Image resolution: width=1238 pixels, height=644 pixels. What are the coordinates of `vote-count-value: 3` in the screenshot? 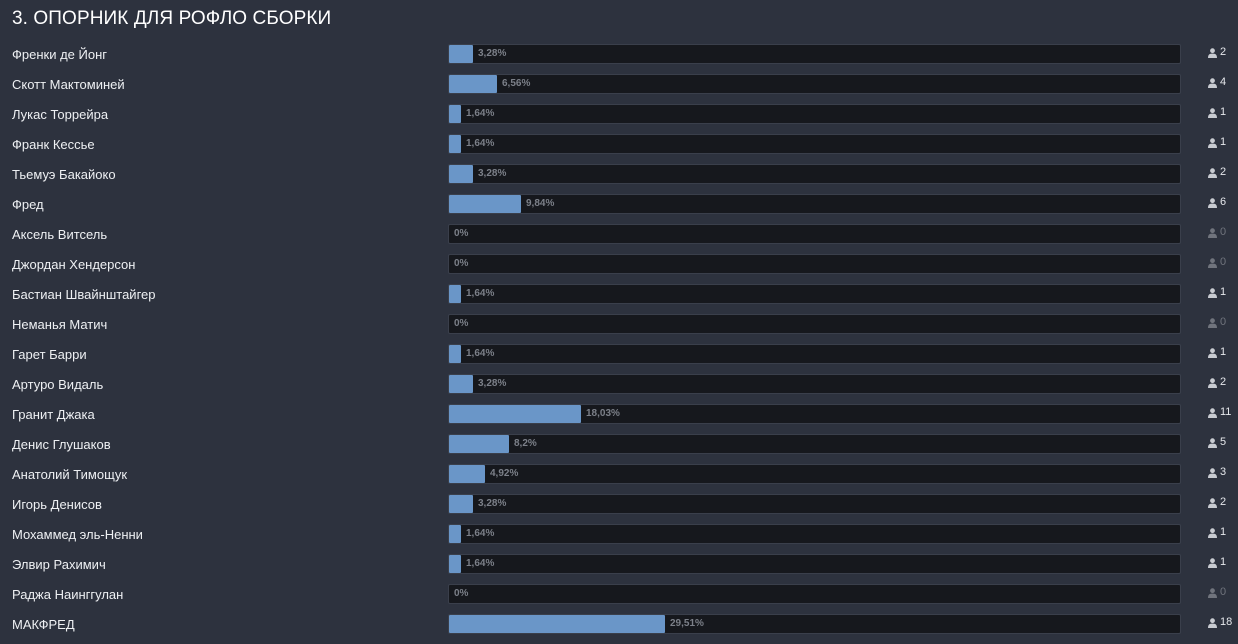 It's located at (1223, 472).